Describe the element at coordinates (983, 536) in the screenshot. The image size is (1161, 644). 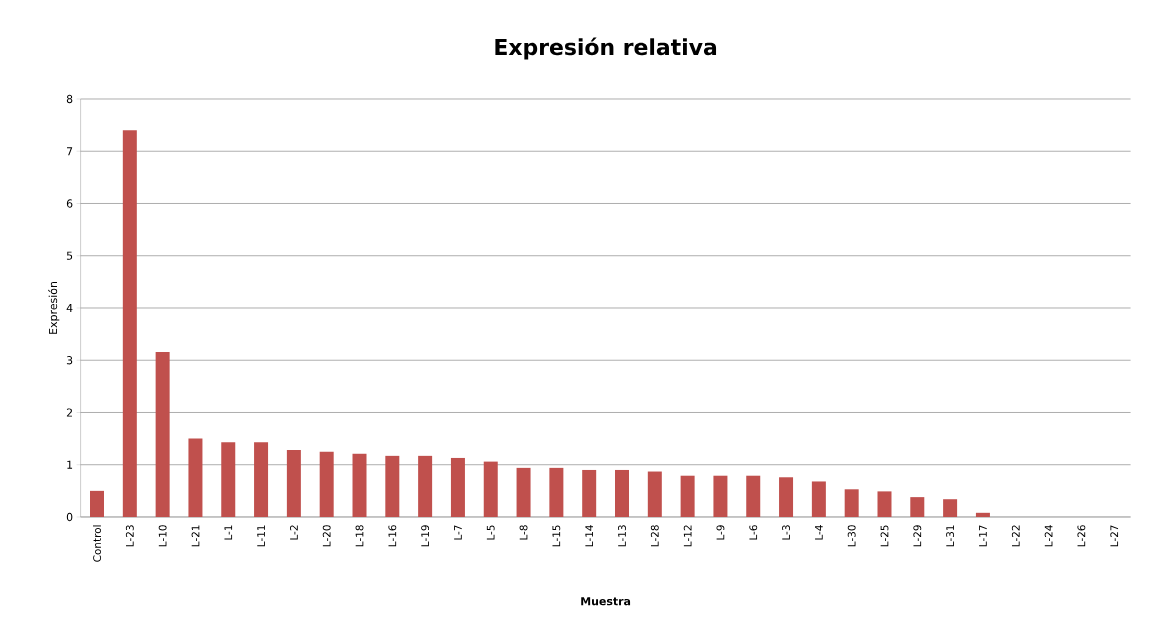
I see `x-tick-label: L-17` at that location.